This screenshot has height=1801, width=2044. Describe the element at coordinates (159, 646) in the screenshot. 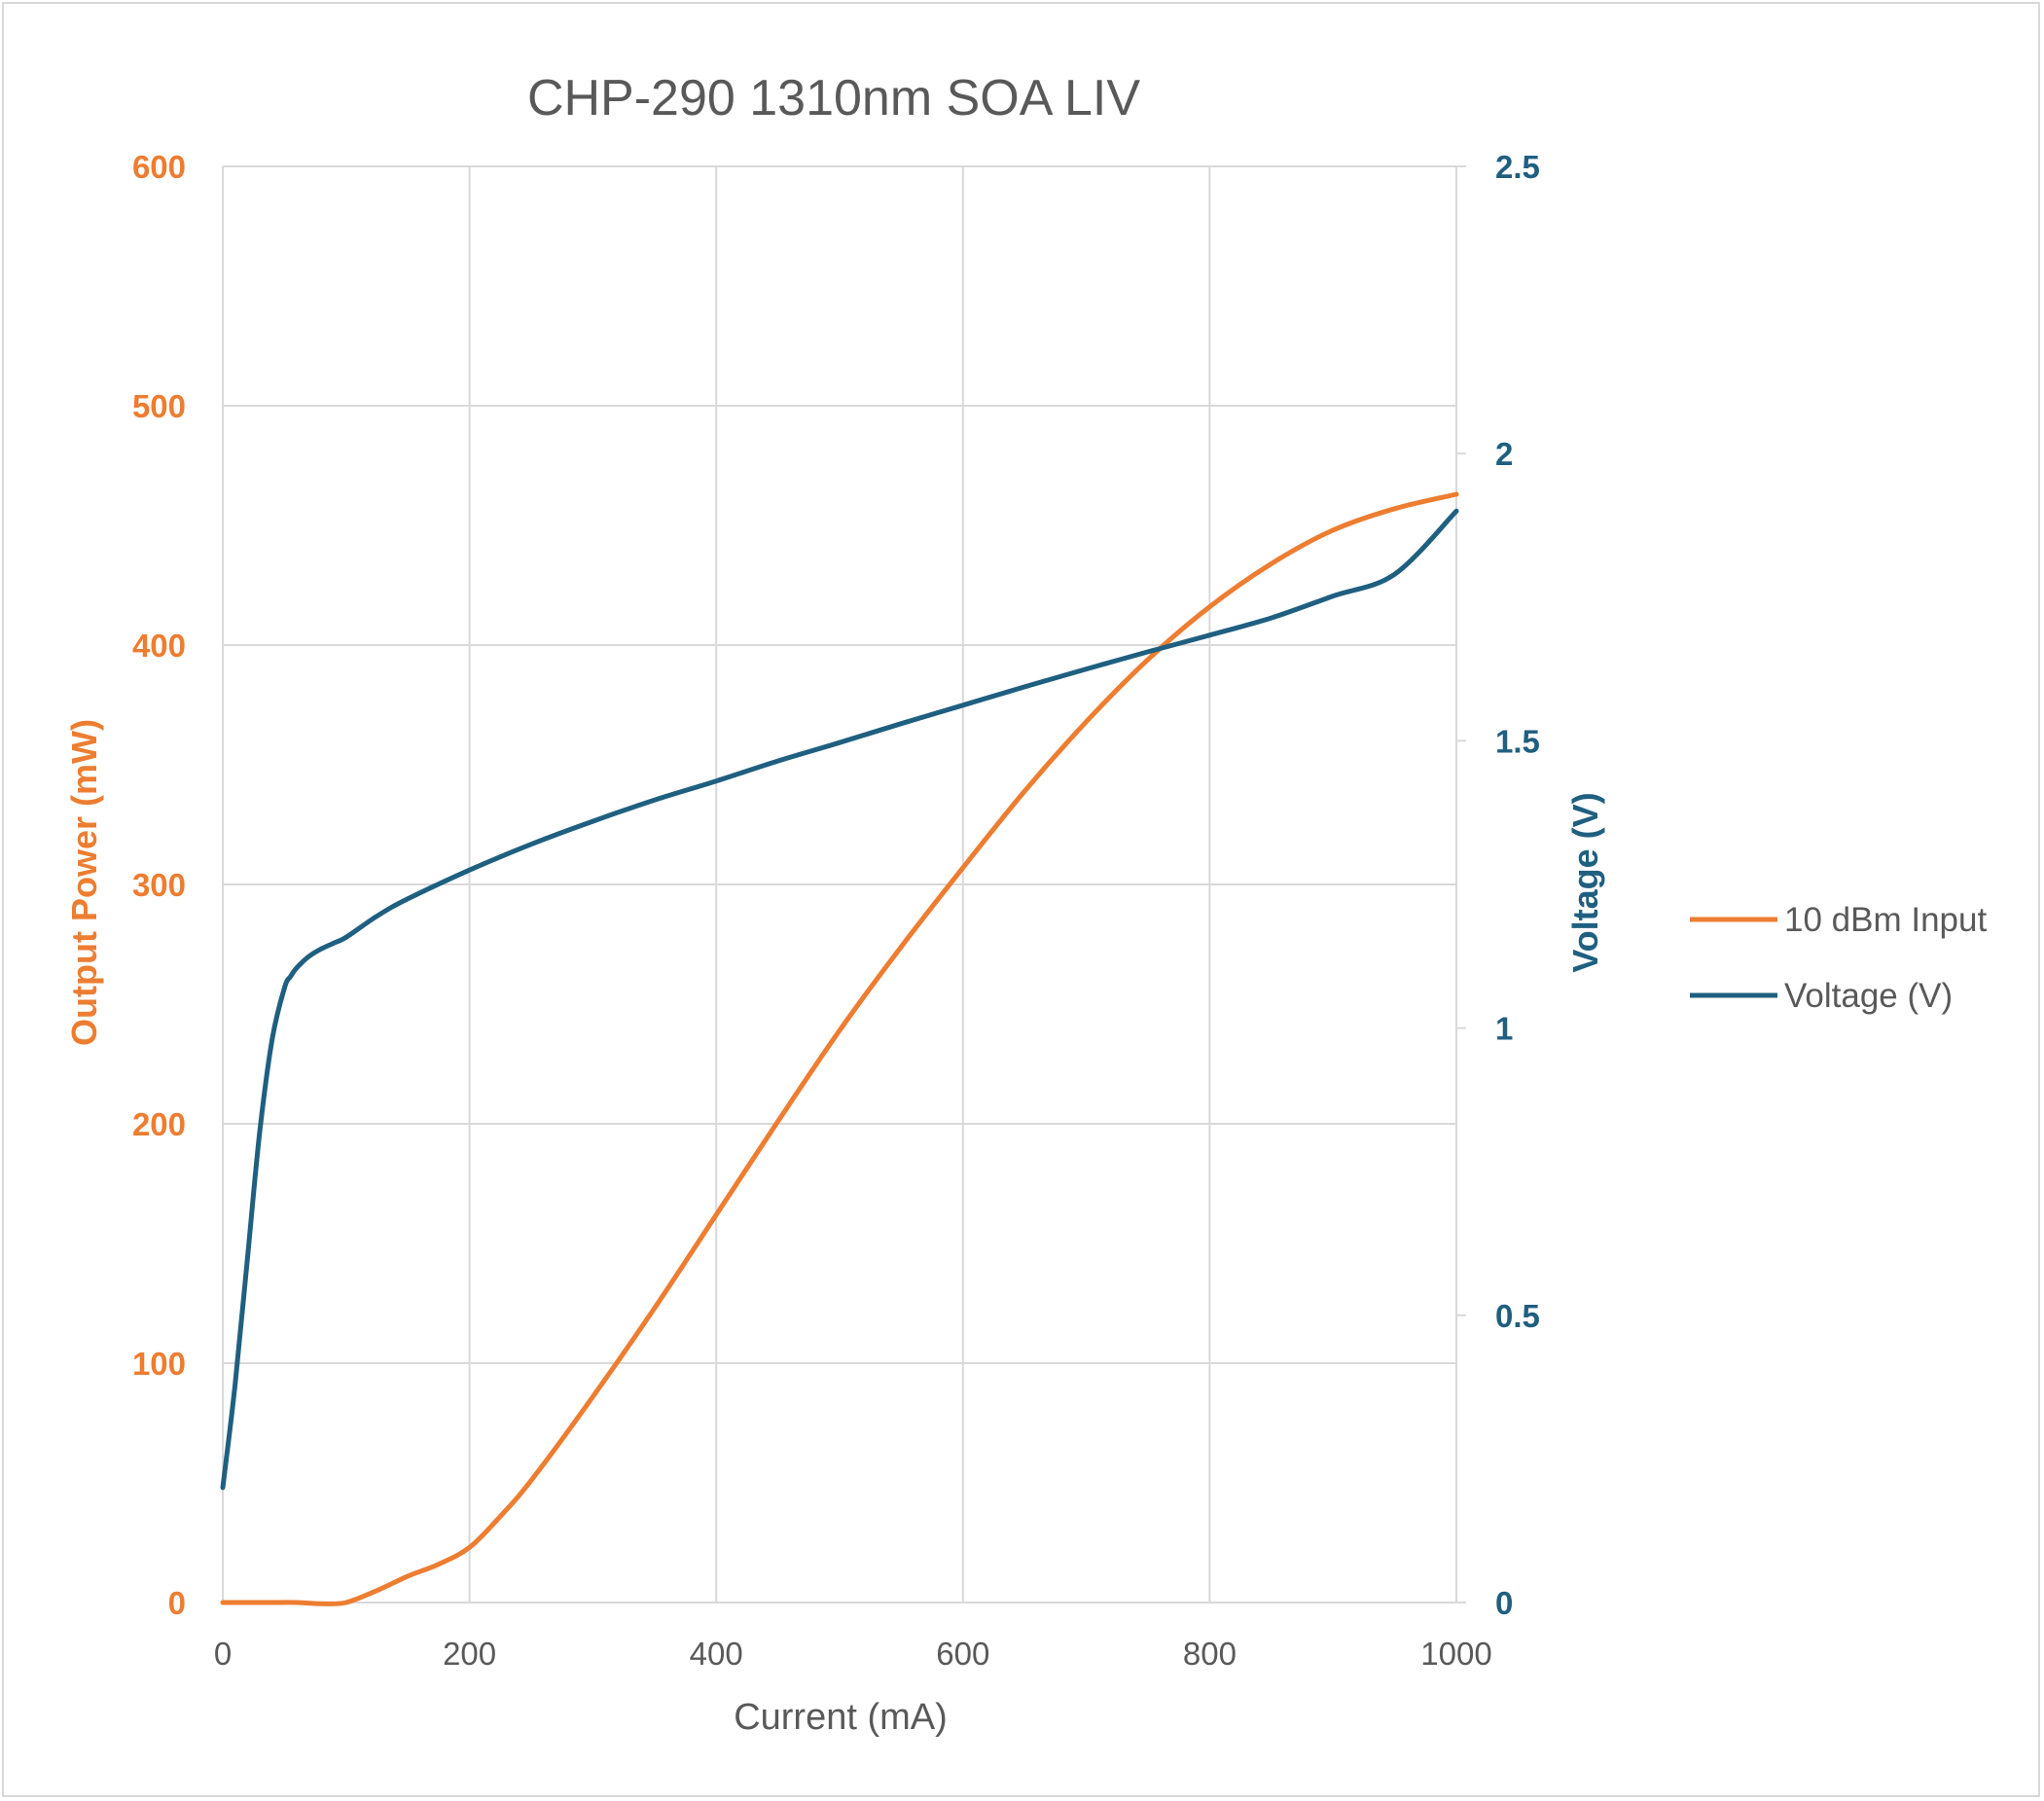

I see `y-tick-label: 400` at that location.